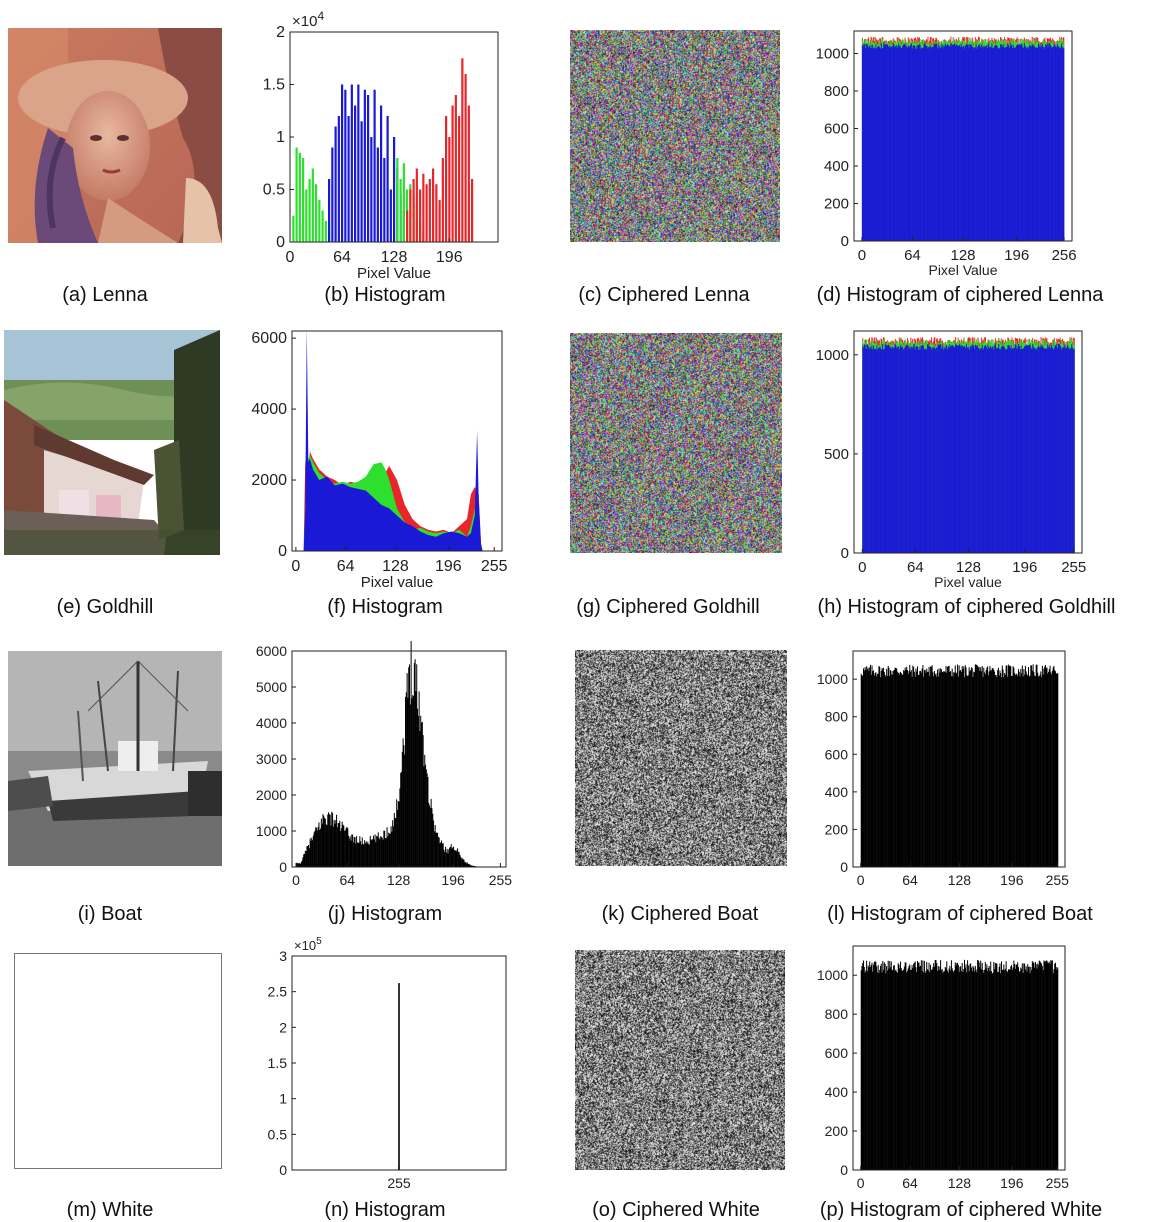 This screenshot has height=1222, width=1151. Describe the element at coordinates (681, 758) in the screenshot. I see `ciphered-boat-image` at that location.